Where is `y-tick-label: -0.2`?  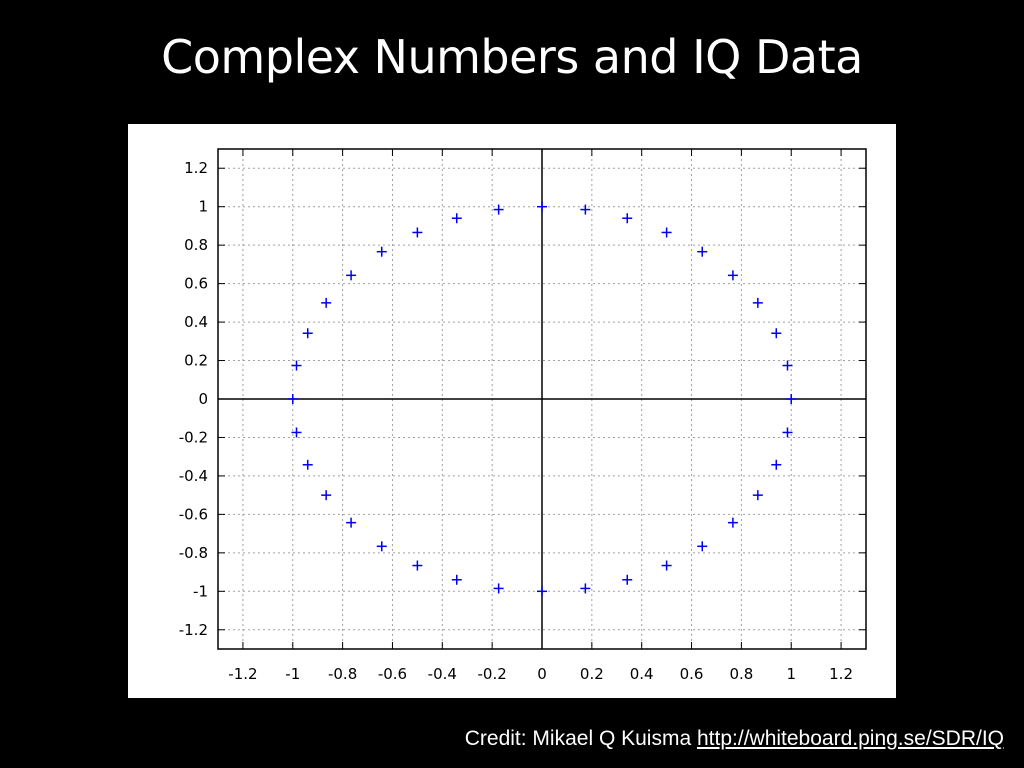
y-tick-label: -0.2 is located at coordinates (193, 437).